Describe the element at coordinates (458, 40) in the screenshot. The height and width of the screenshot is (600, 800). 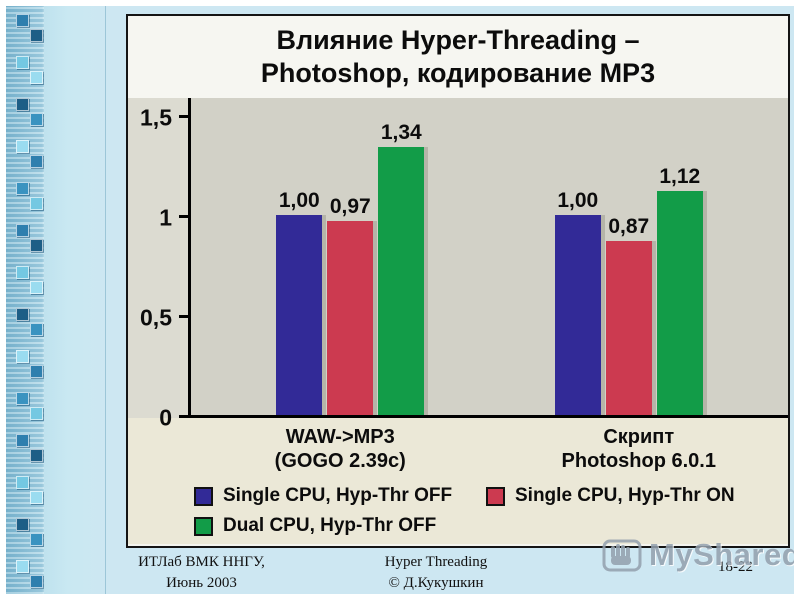
I see `chart-title-line1: Влияние Hyper-Threading –` at that location.